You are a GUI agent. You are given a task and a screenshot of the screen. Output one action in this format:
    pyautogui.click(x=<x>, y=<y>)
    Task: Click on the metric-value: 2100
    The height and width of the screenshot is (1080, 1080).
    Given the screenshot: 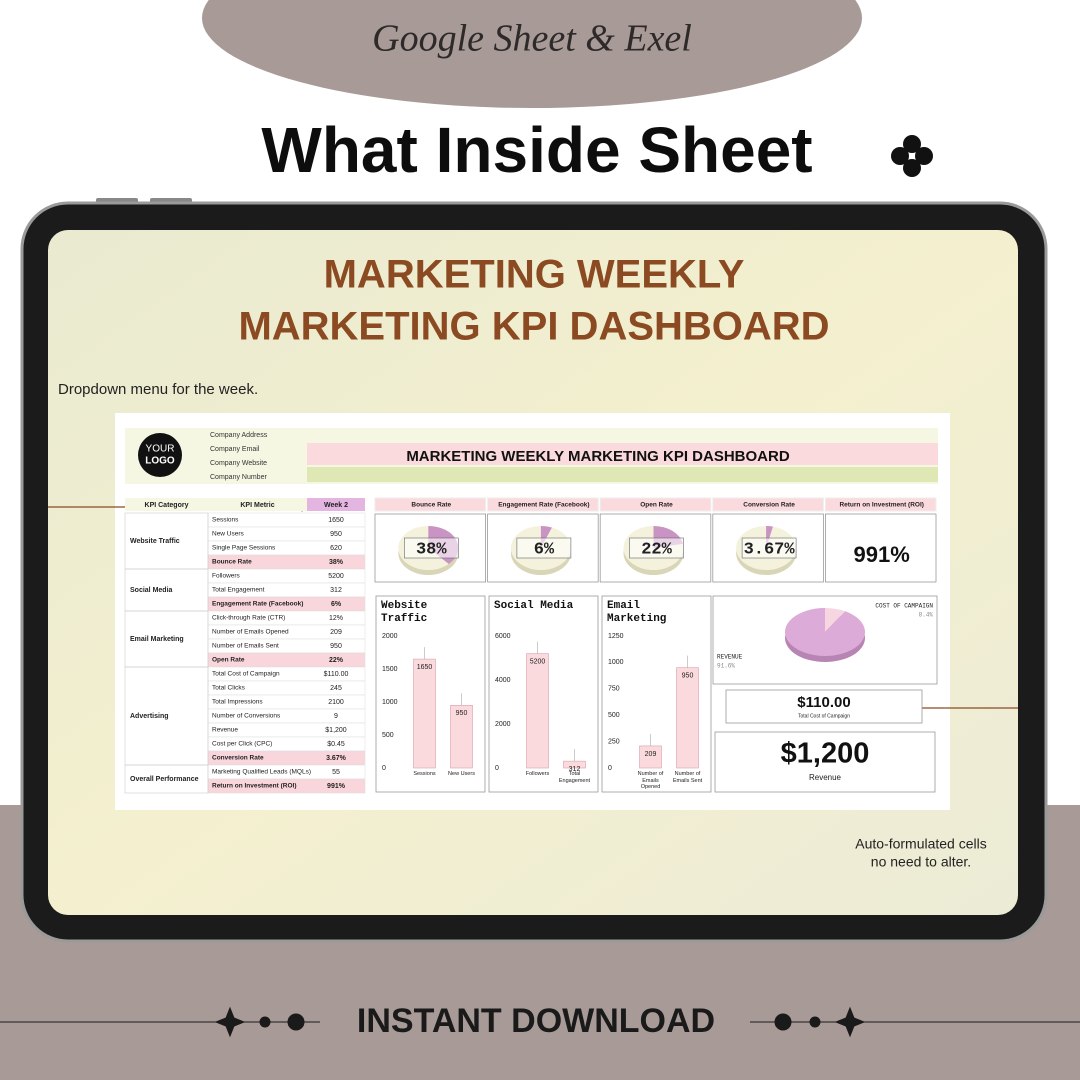 What is the action you would take?
    pyautogui.click(x=336, y=702)
    